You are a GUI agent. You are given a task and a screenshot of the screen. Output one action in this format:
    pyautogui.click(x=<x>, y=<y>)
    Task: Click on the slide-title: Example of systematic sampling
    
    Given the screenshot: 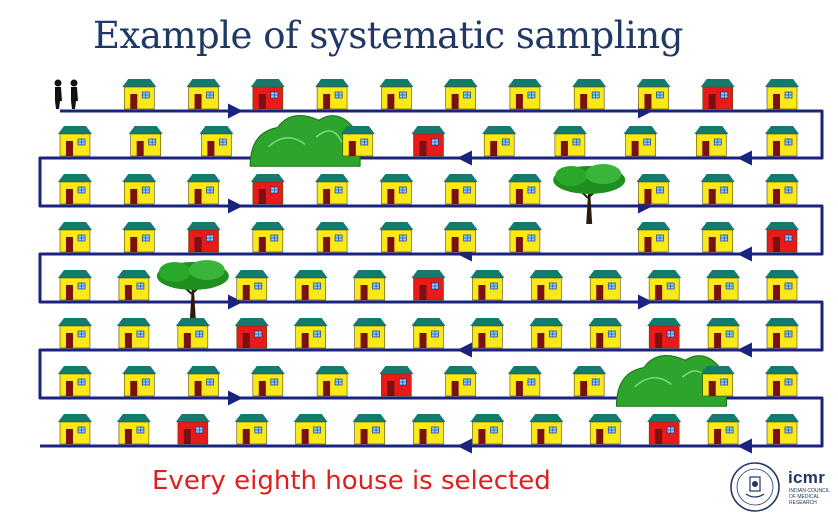 What is the action you would take?
    pyautogui.click(x=388, y=35)
    